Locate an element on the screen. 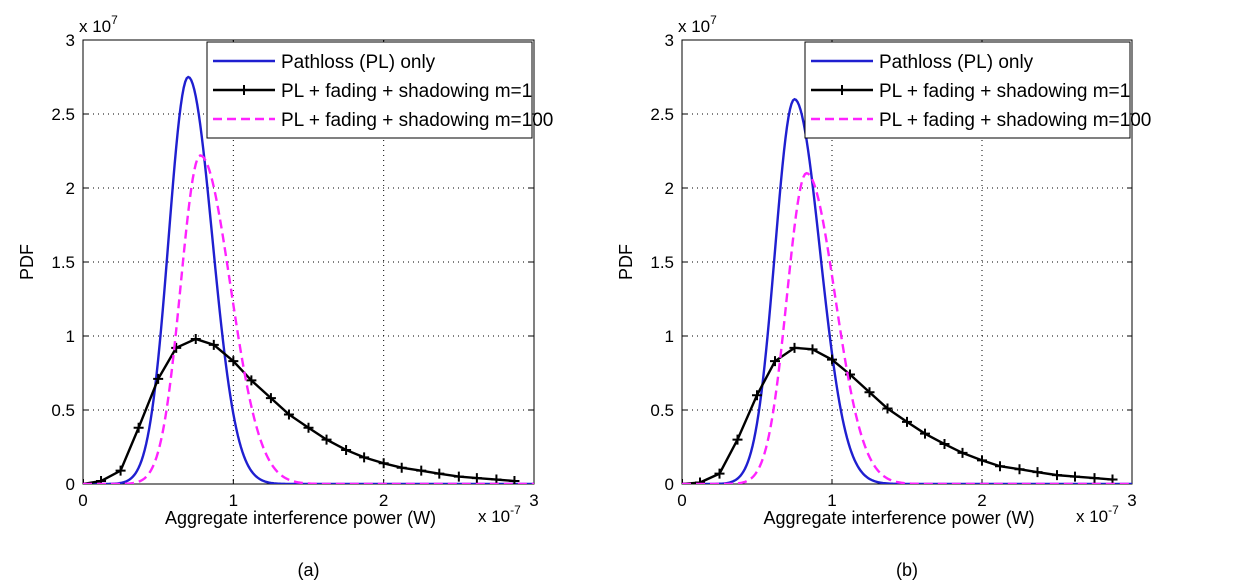 The width and height of the screenshot is (1258, 582). panel-caption: (a) is located at coordinates (309, 570).